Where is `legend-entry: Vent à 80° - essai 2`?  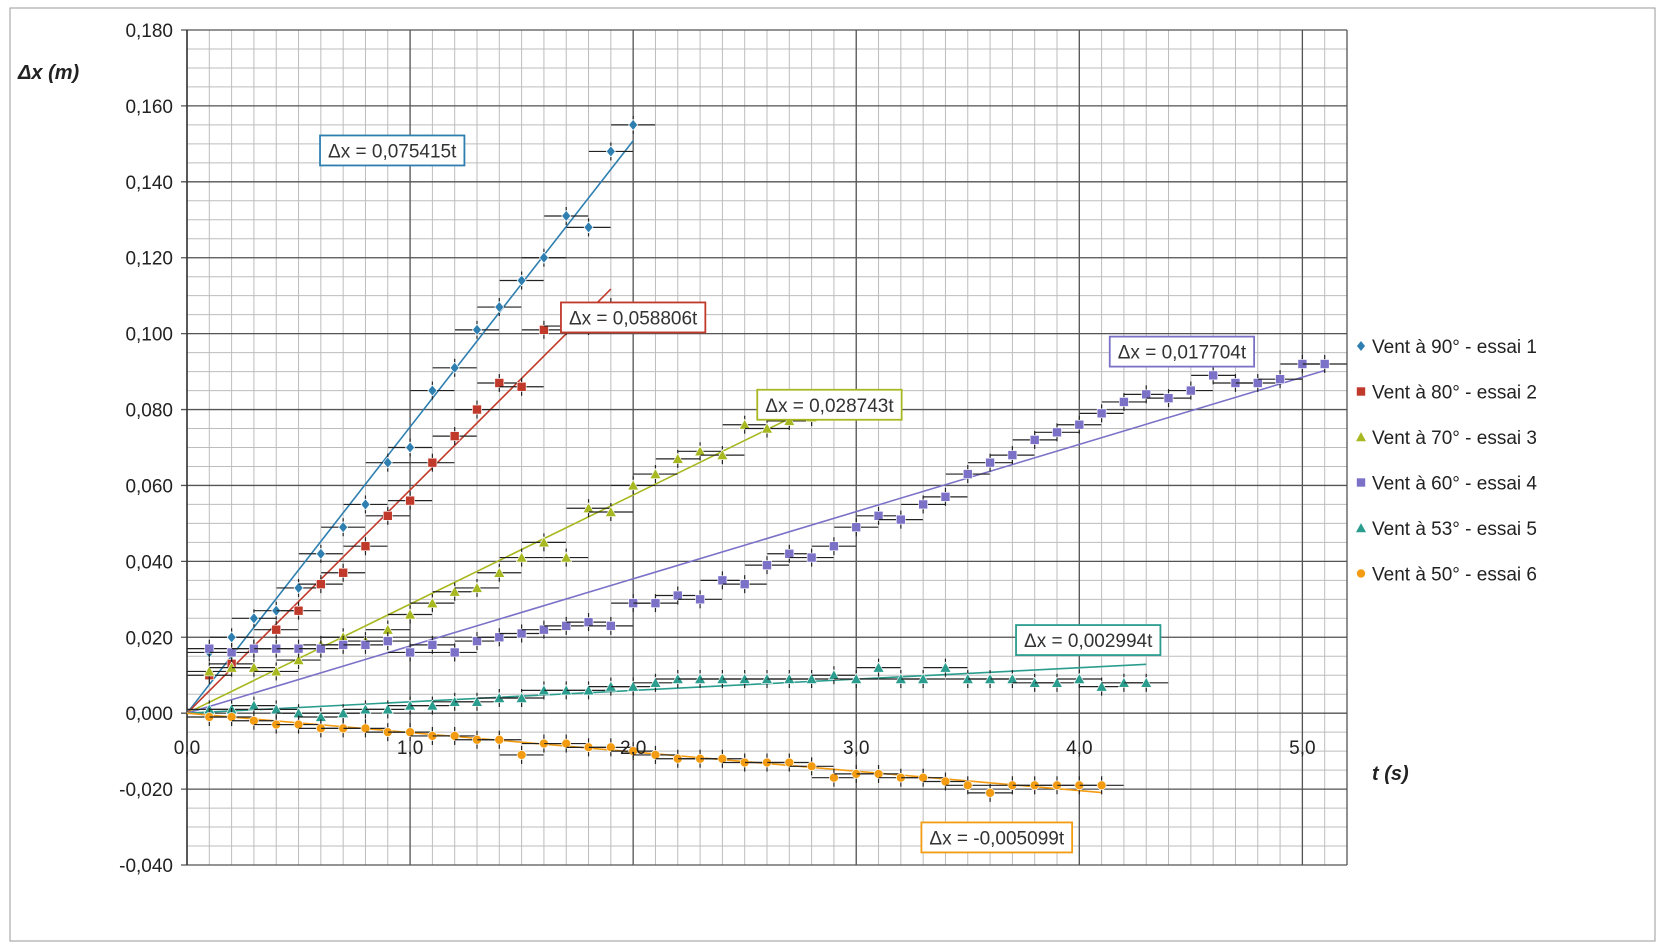
legend-entry: Vent à 80° - essai 2 is located at coordinates (1454, 393).